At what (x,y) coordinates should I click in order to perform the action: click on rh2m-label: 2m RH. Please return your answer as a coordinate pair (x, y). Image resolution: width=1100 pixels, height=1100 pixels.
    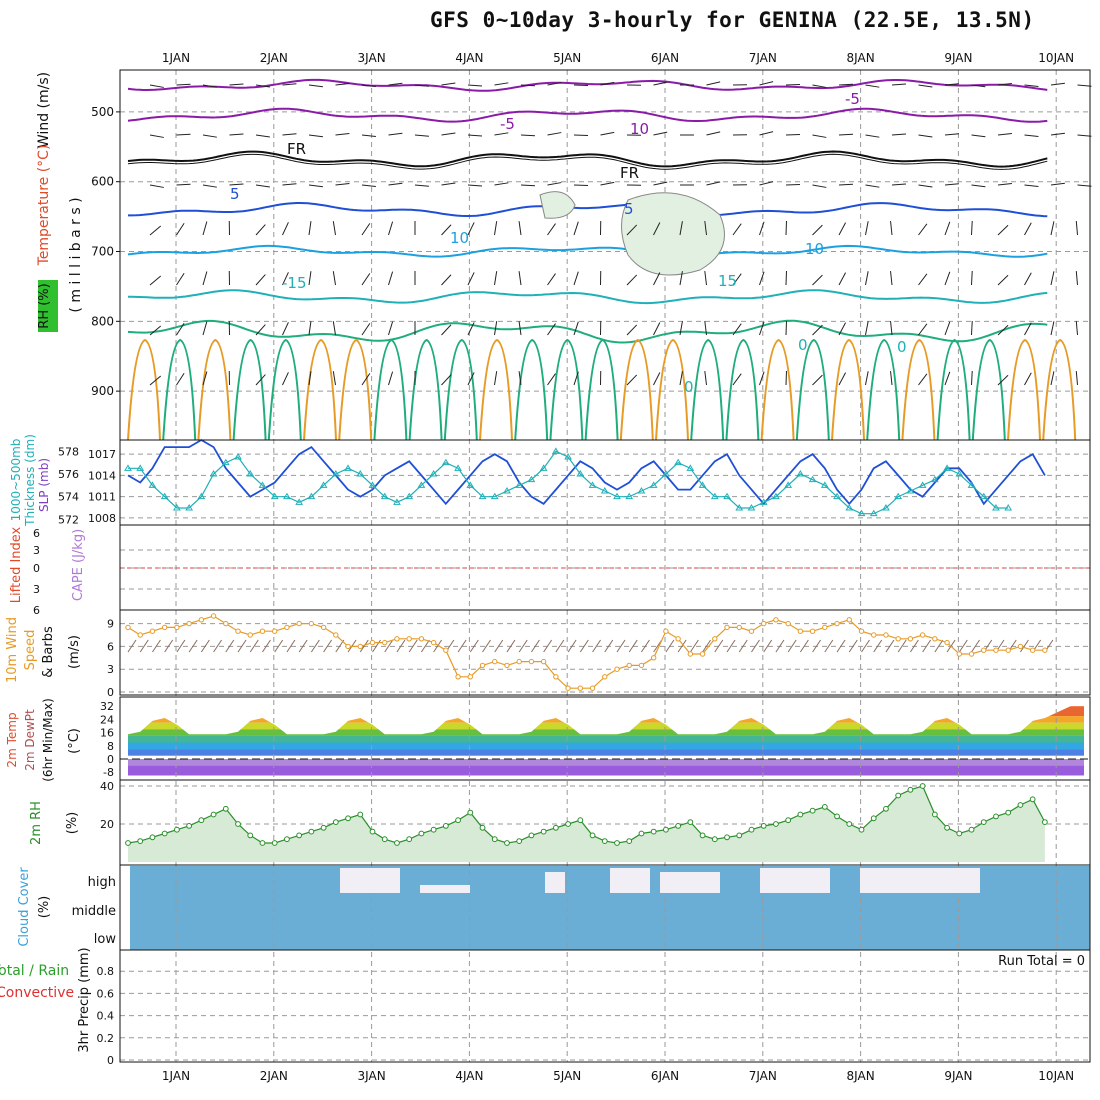
    Looking at the image, I should click on (36, 823).